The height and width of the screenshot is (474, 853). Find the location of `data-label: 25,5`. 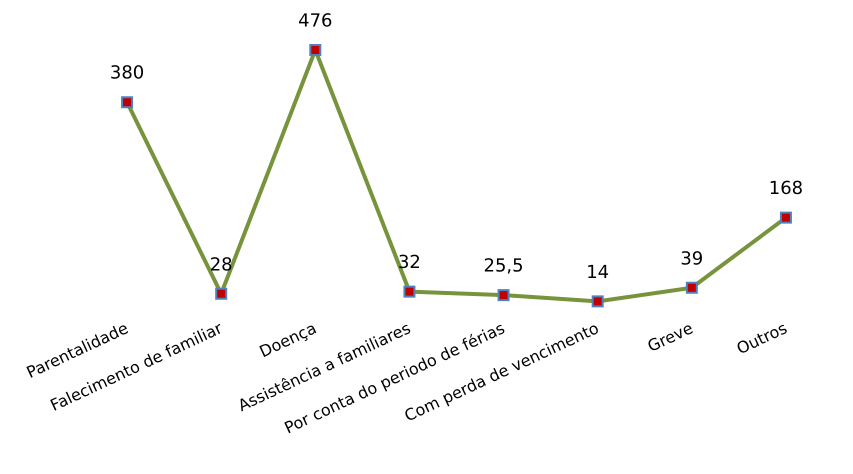

data-label: 25,5 is located at coordinates (504, 266).